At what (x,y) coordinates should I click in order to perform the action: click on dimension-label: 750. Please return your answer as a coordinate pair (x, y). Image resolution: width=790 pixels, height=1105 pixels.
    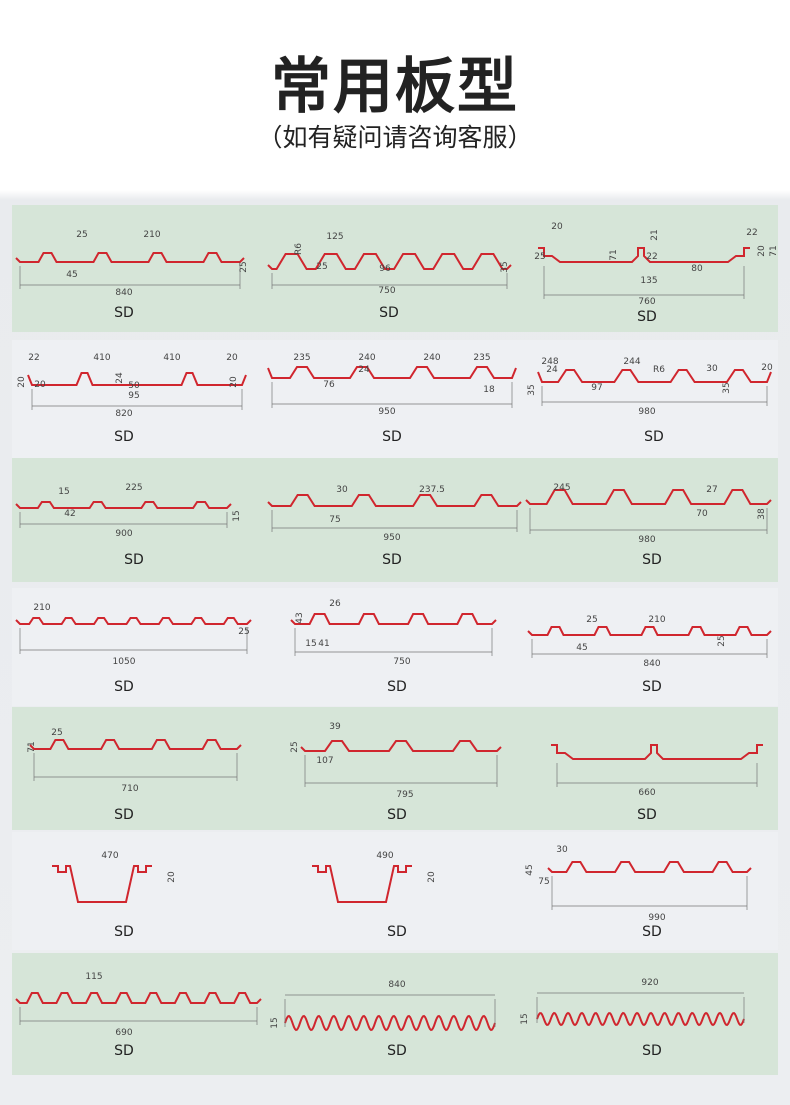
    Looking at the image, I should click on (402, 662).